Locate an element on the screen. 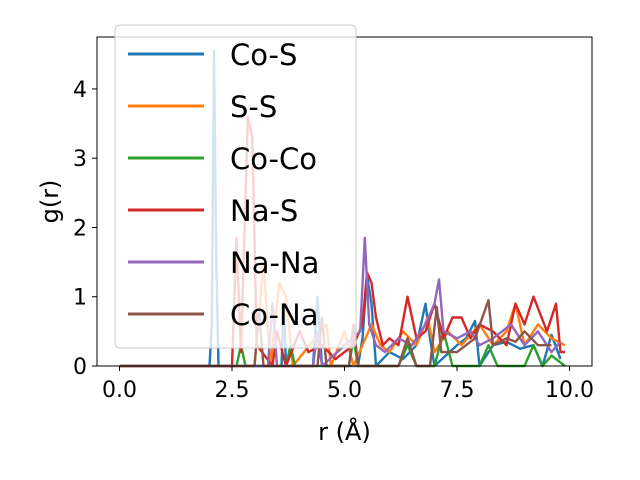  legend-label: Co-Co is located at coordinates (273, 159).